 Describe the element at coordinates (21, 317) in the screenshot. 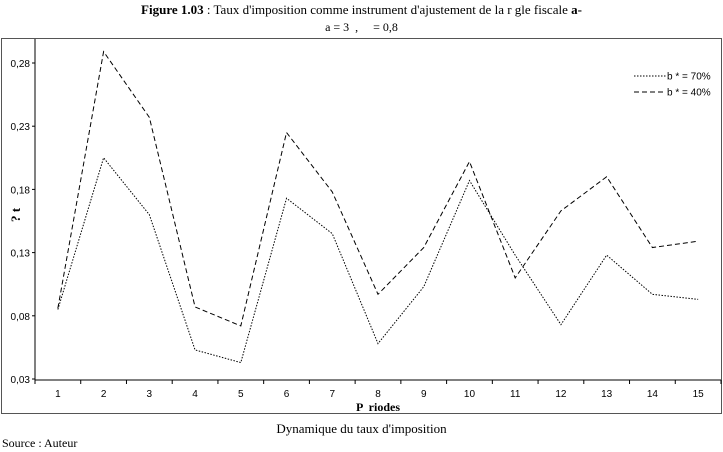

I see `y-tick-label: 0,08` at that location.